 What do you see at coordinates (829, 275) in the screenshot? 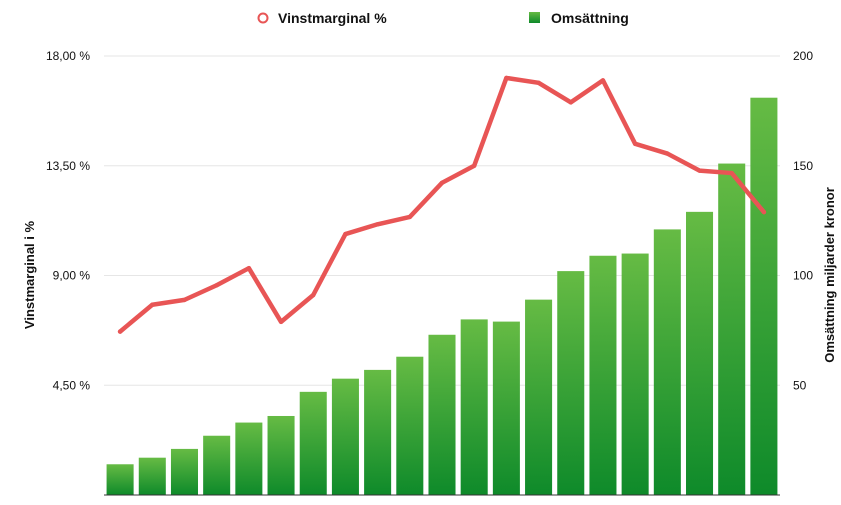
I see `y-right-axis-title: Omsättning miljarder kronor` at bounding box center [829, 275].